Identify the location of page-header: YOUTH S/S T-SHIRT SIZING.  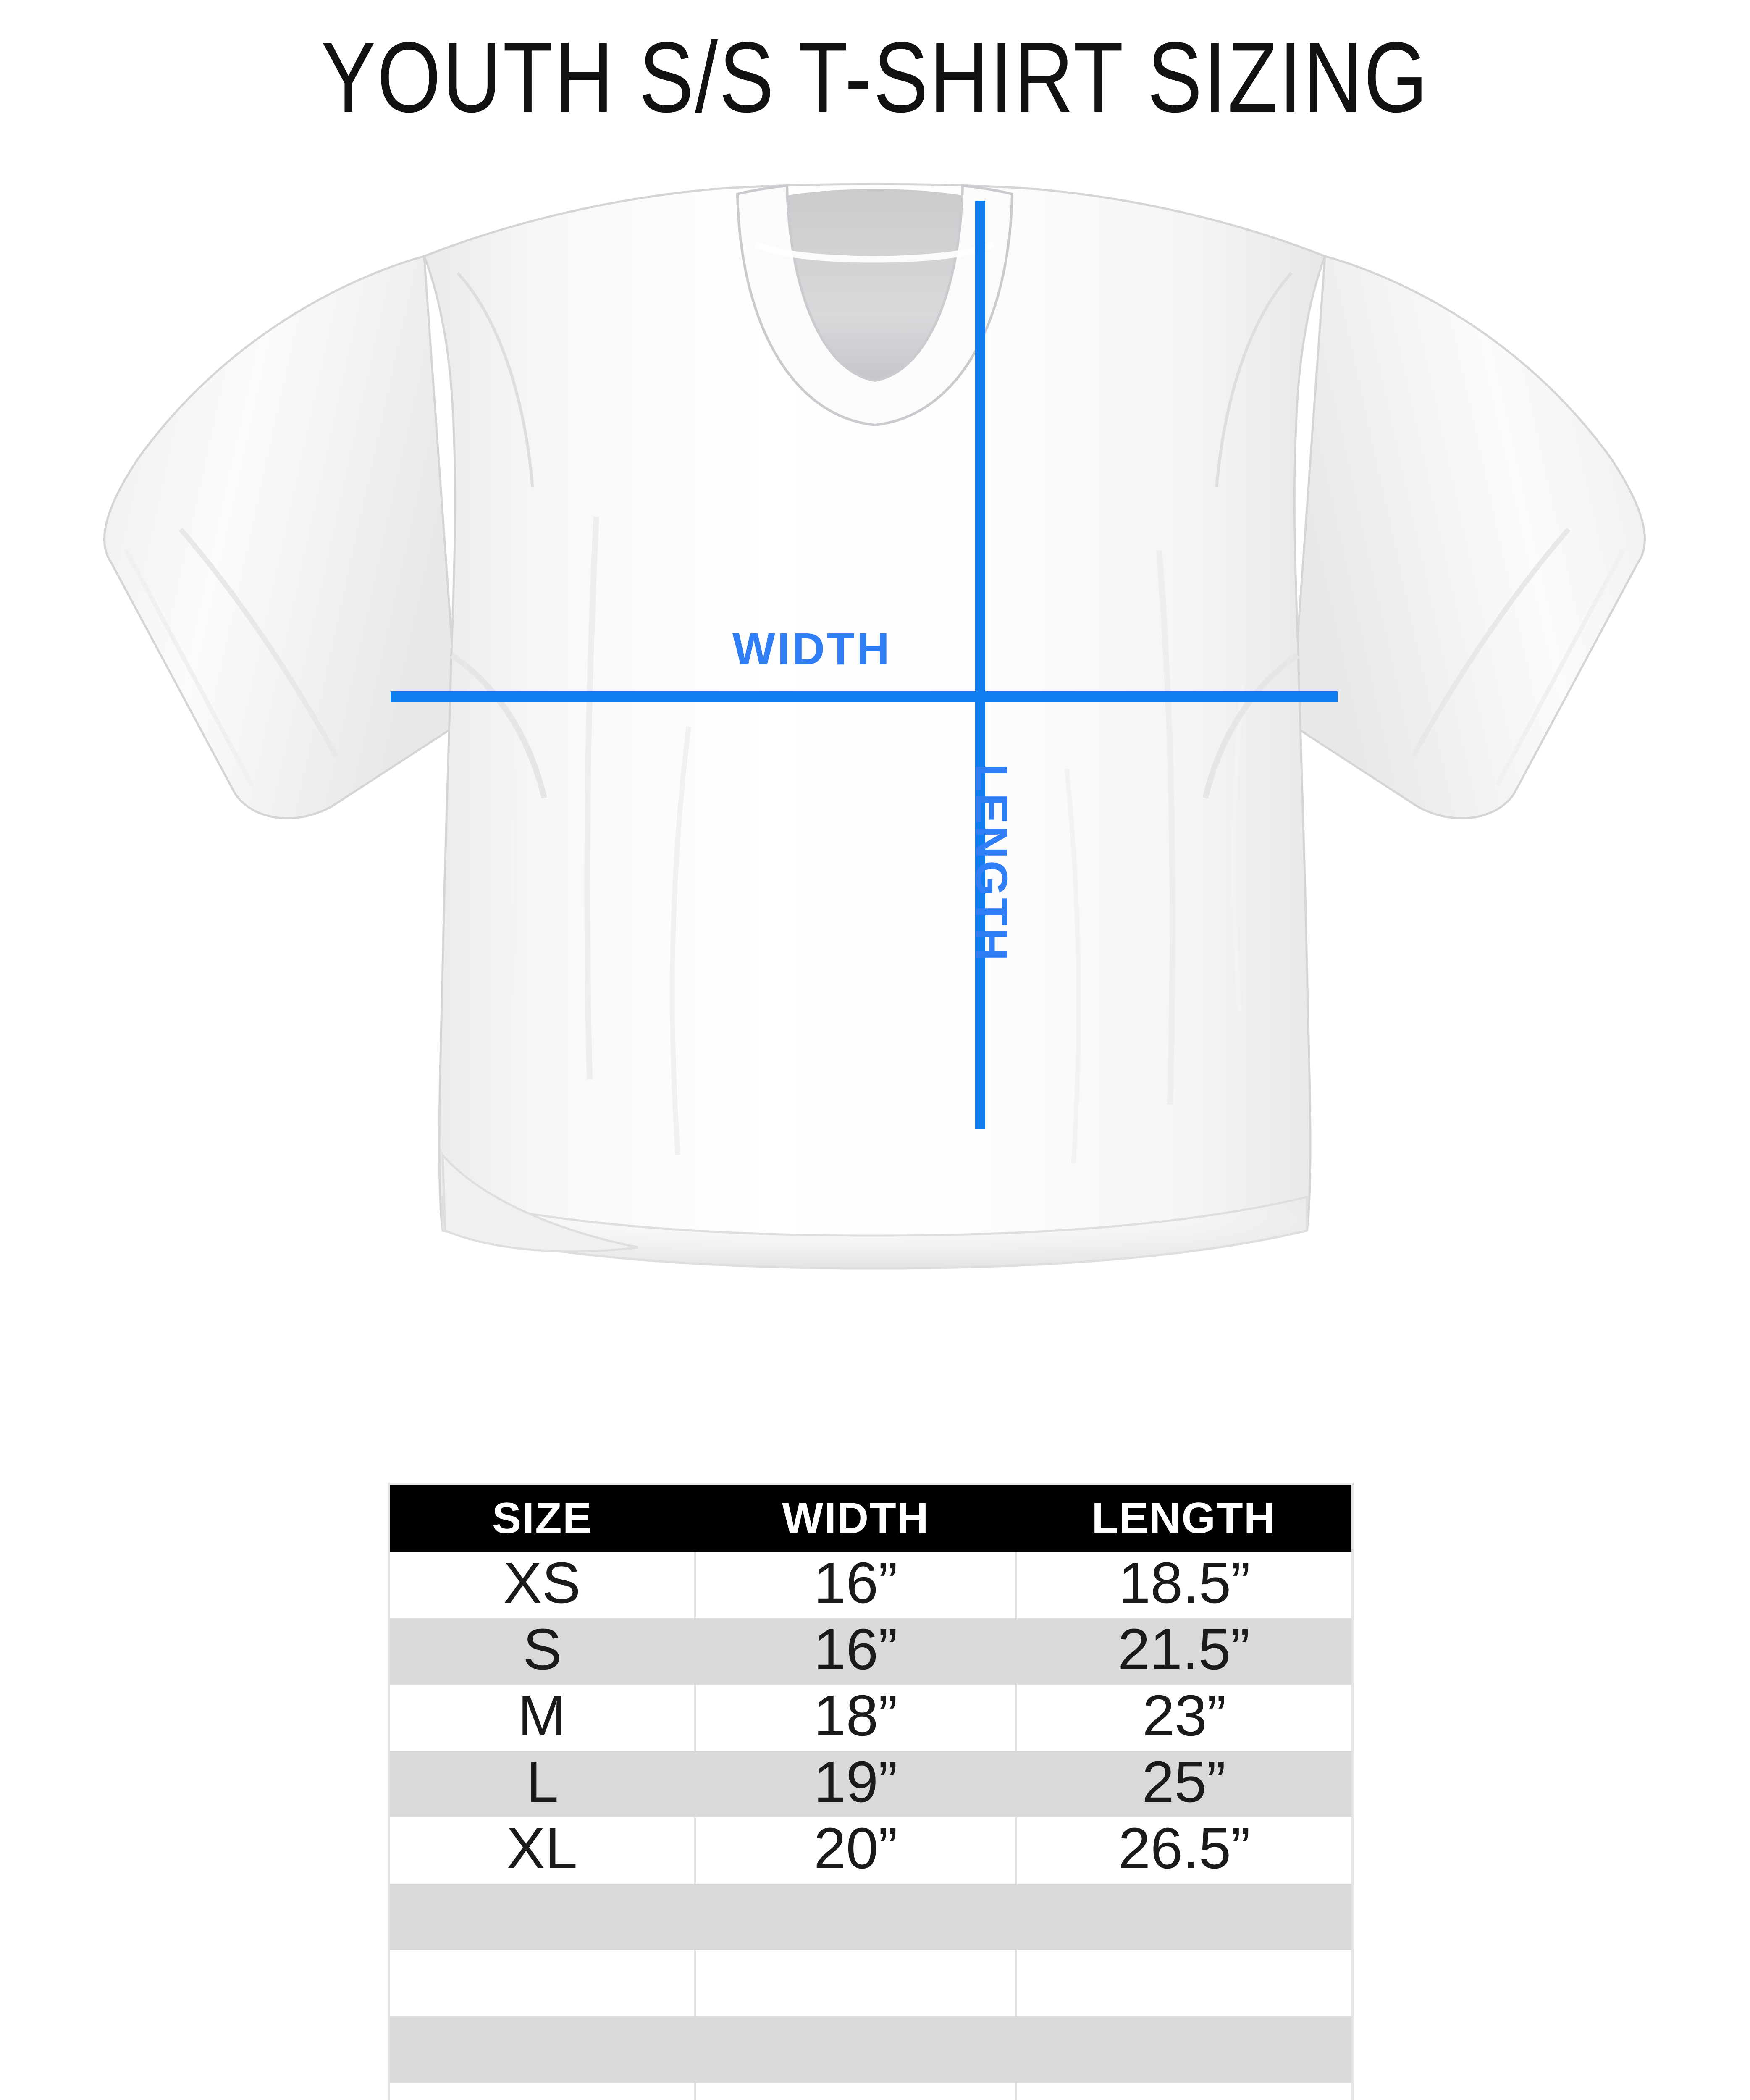
(875, 77).